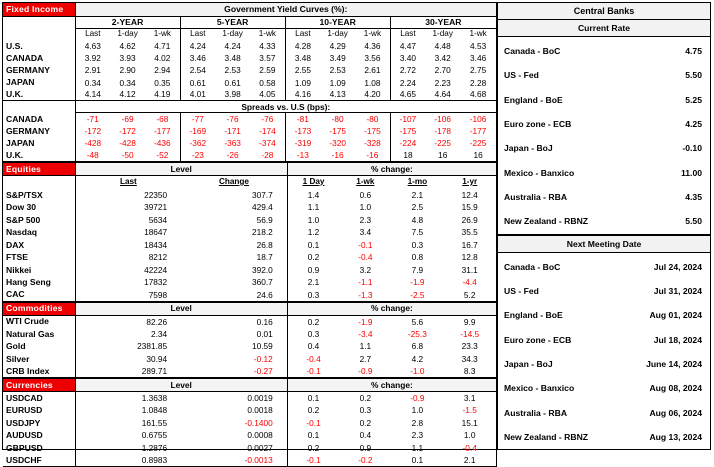 This screenshot has width=714, height=467. Describe the element at coordinates (539, 172) in the screenshot. I see `central-bank-rate-name: Mexico - Banxico` at that location.